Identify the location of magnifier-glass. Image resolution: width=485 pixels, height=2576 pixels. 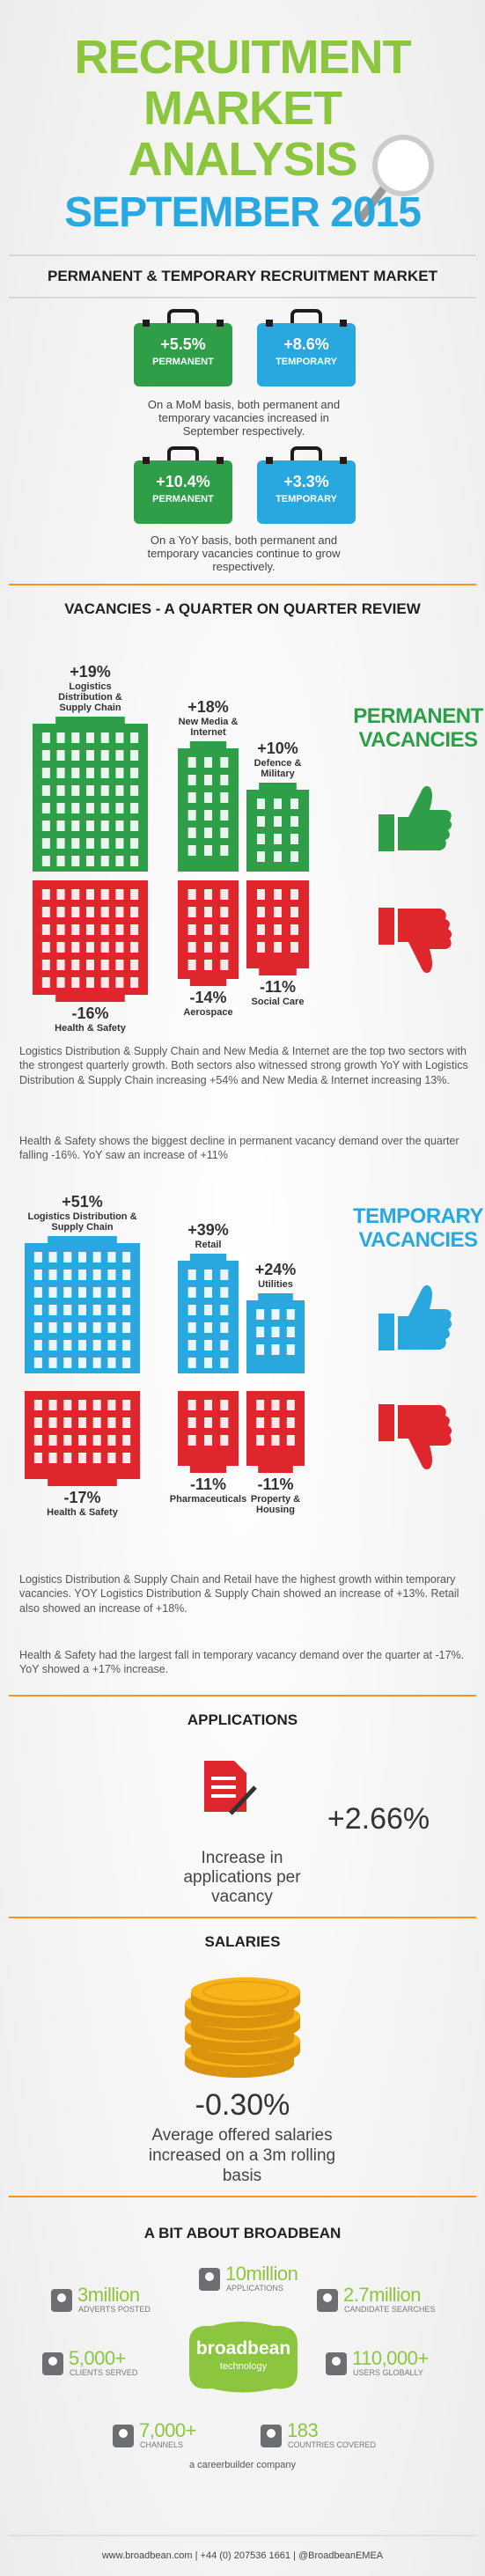
(403, 166).